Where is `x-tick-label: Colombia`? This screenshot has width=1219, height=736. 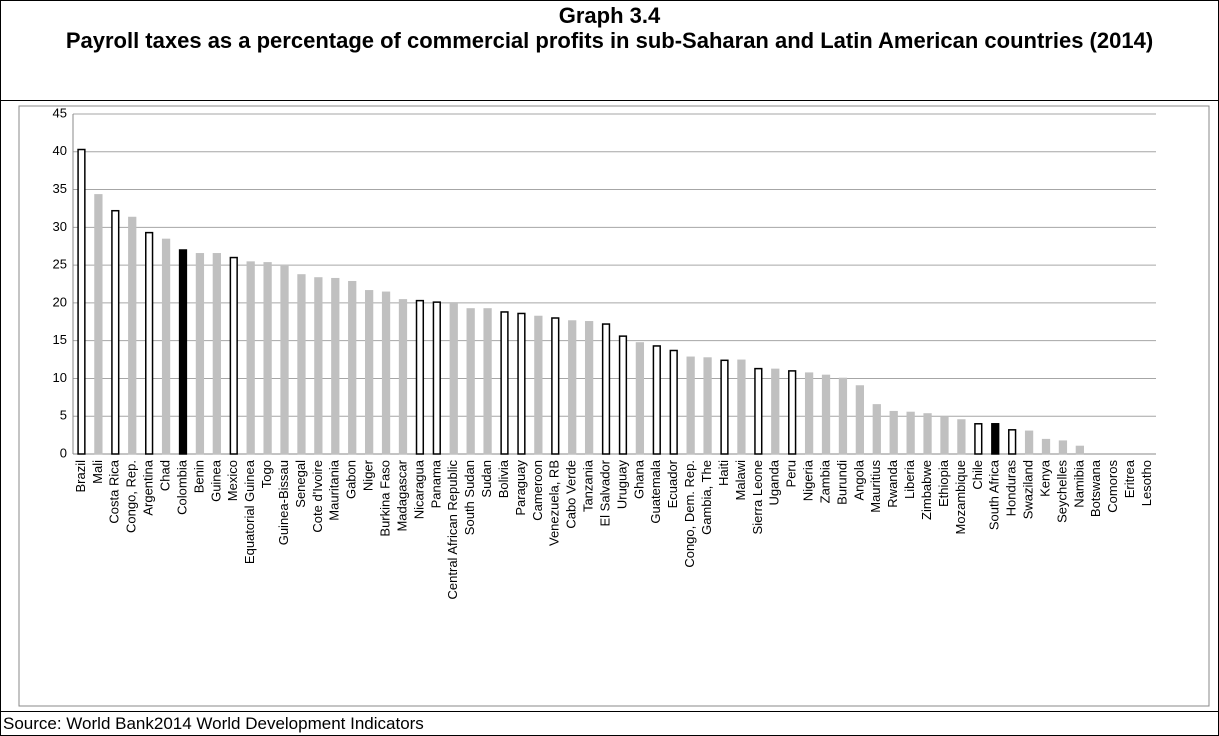
x-tick-label: Colombia is located at coordinates (181, 487).